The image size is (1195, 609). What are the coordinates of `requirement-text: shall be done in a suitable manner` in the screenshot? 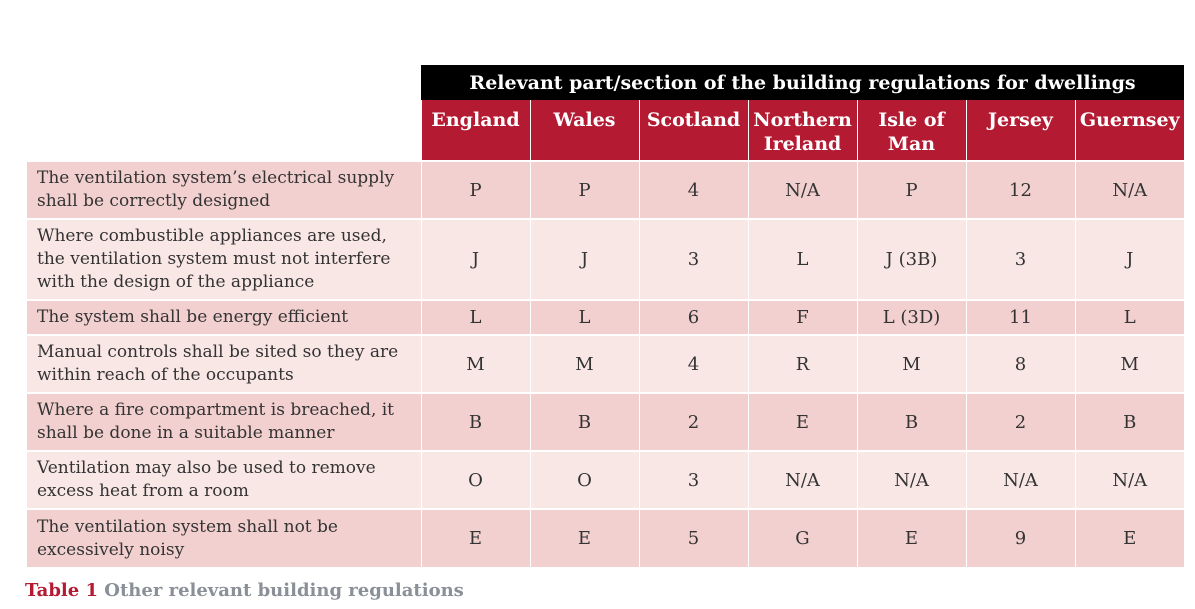 It's located at (186, 433).